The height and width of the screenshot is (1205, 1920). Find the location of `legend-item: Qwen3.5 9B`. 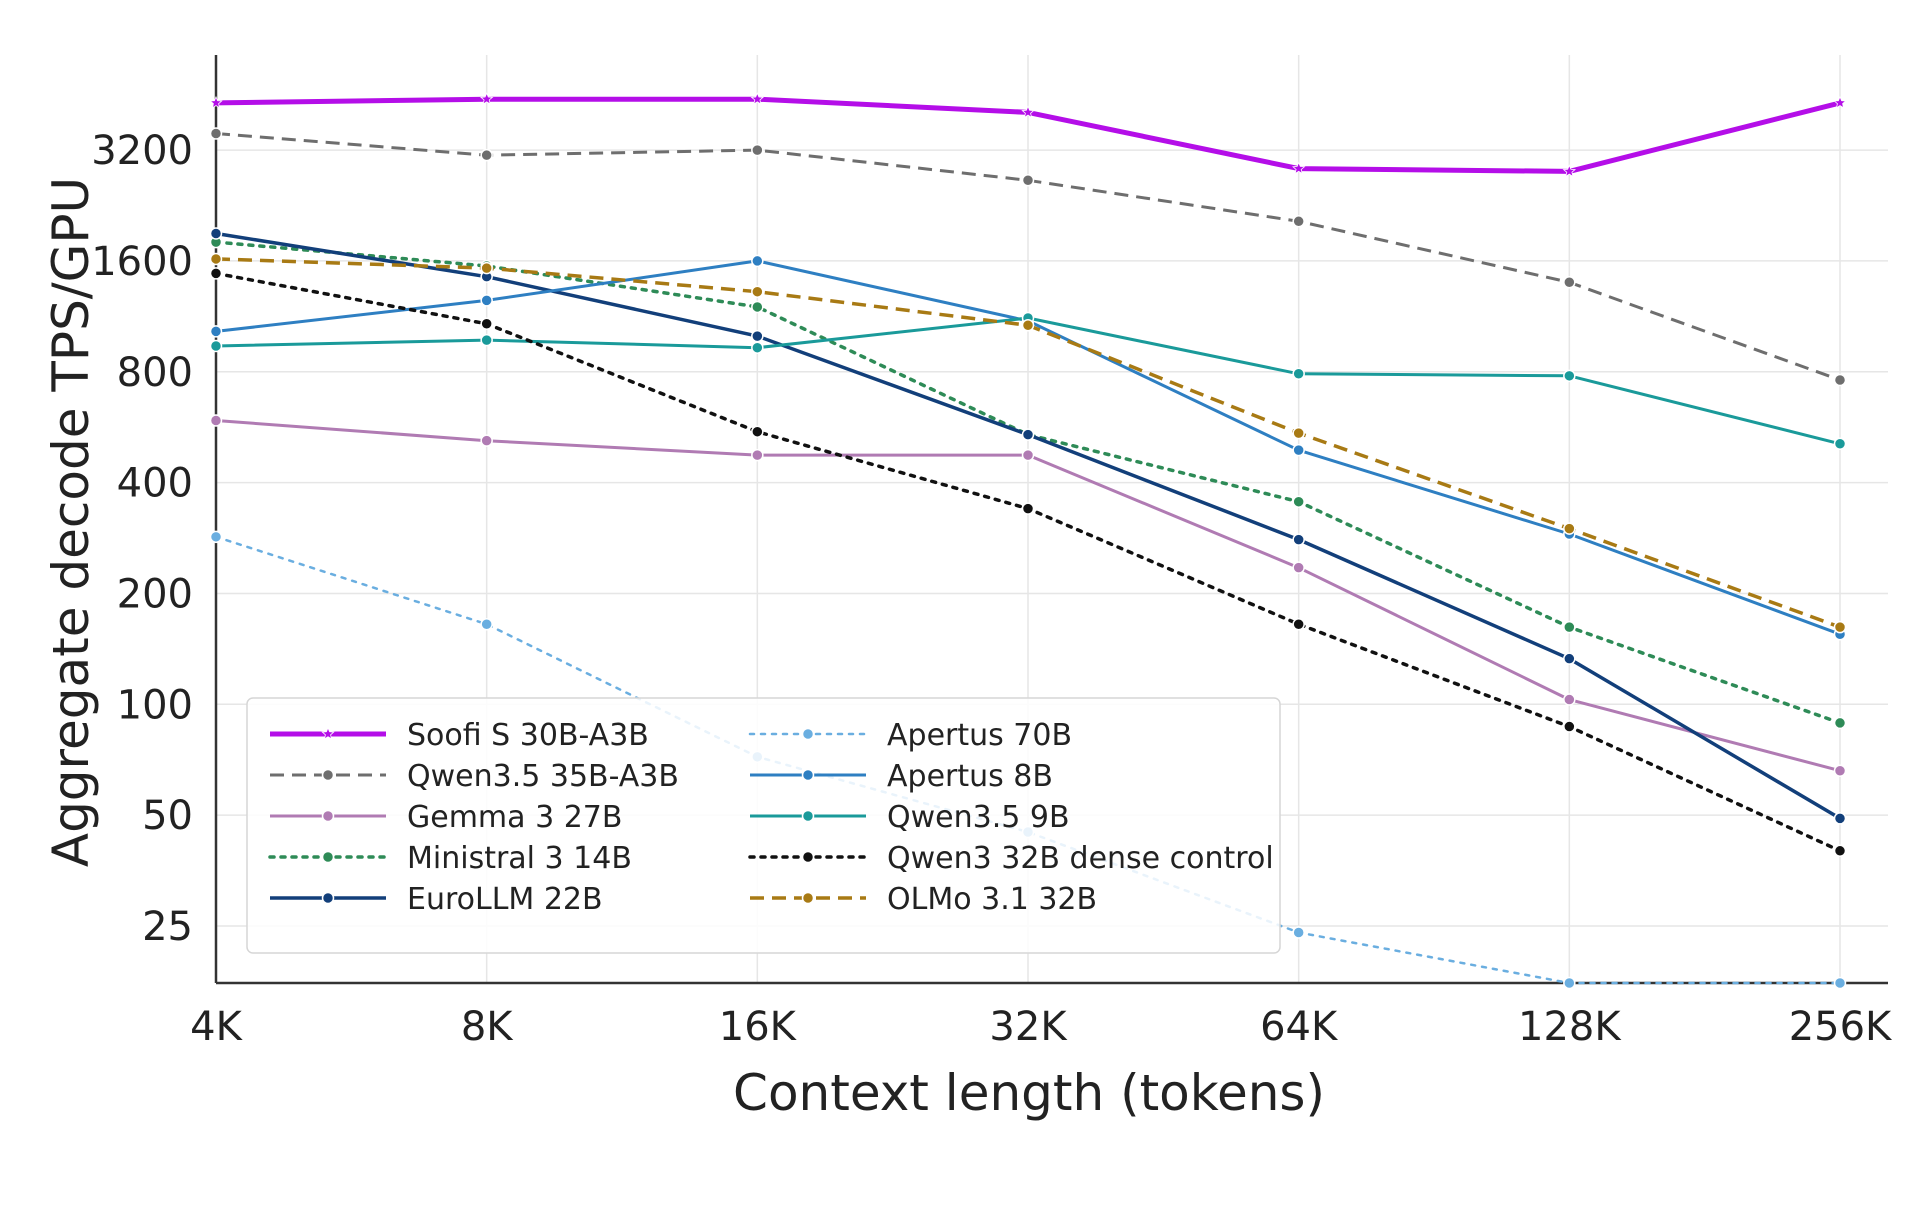

legend-item: Qwen3.5 9B is located at coordinates (910, 817).